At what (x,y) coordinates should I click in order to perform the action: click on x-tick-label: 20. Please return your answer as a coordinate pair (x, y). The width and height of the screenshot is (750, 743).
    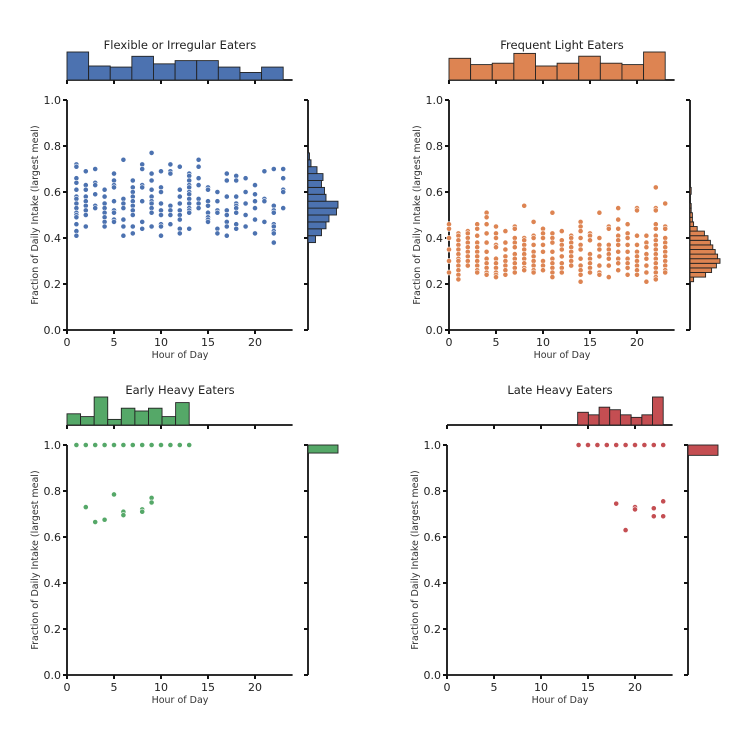
    Looking at the image, I should click on (635, 687).